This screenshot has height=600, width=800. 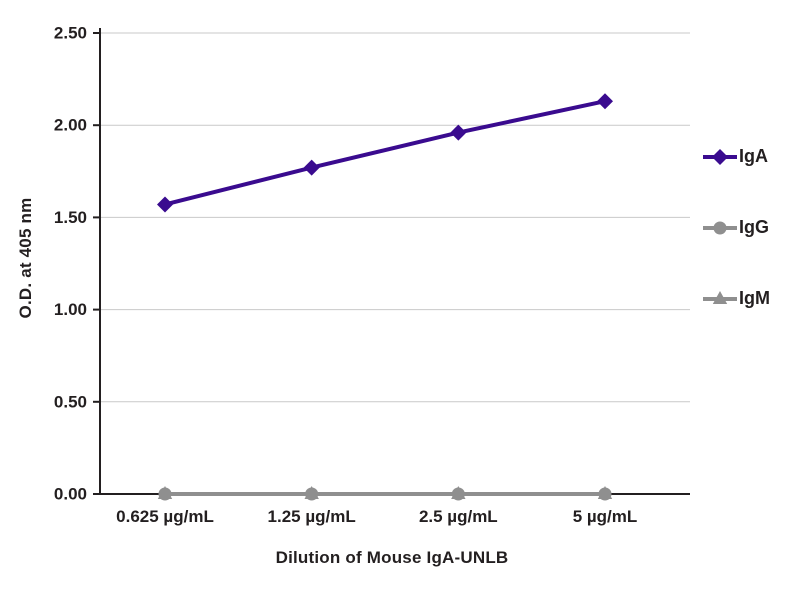 I want to click on series-IgA, so click(x=385, y=153).